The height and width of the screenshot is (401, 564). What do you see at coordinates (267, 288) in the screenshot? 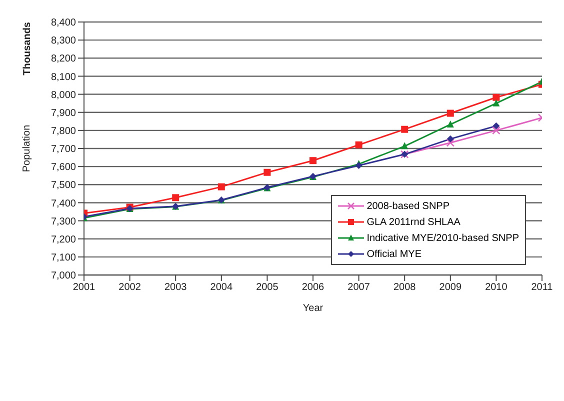
I see `x-tick-label: 2005` at bounding box center [267, 288].